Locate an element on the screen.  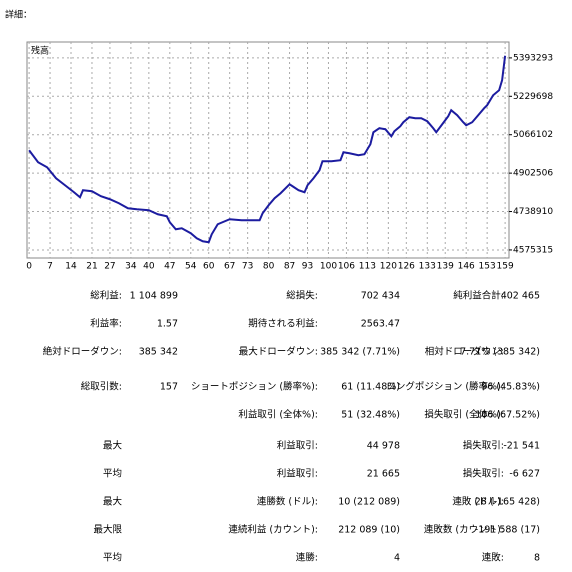
x-tick-label: 146 is located at coordinates (466, 267).